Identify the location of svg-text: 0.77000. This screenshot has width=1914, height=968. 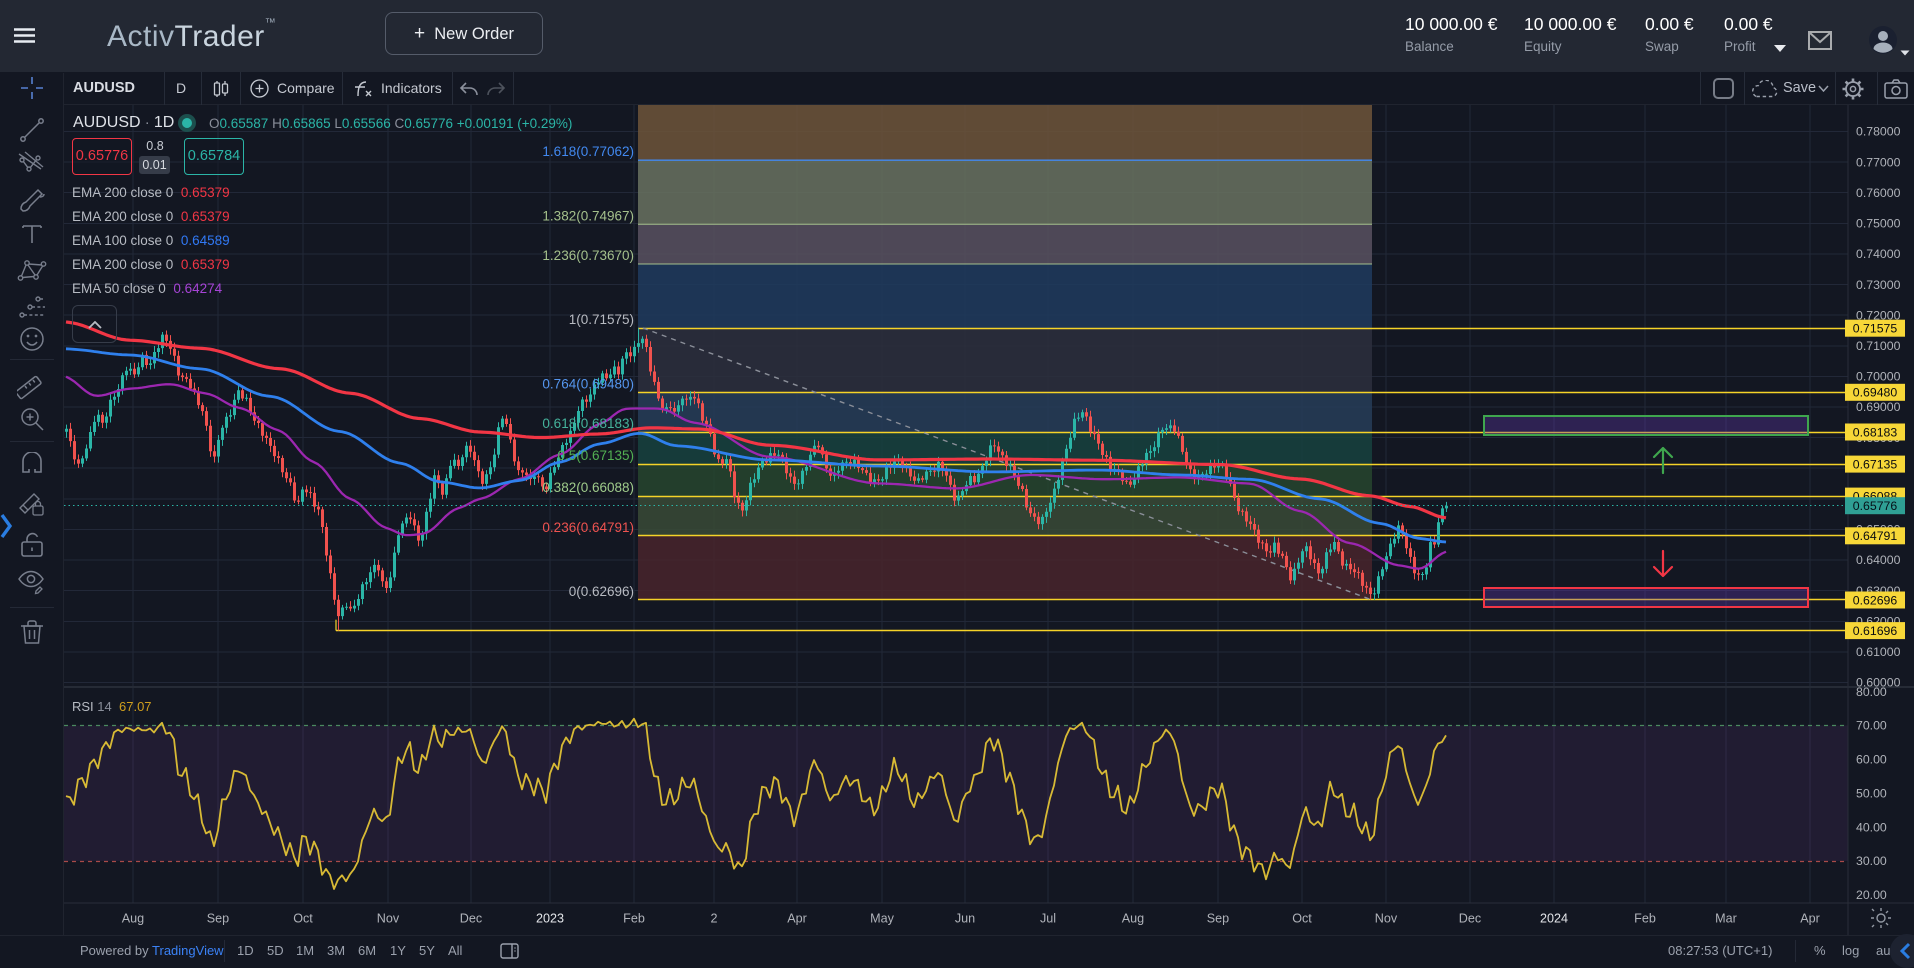
(1878, 162).